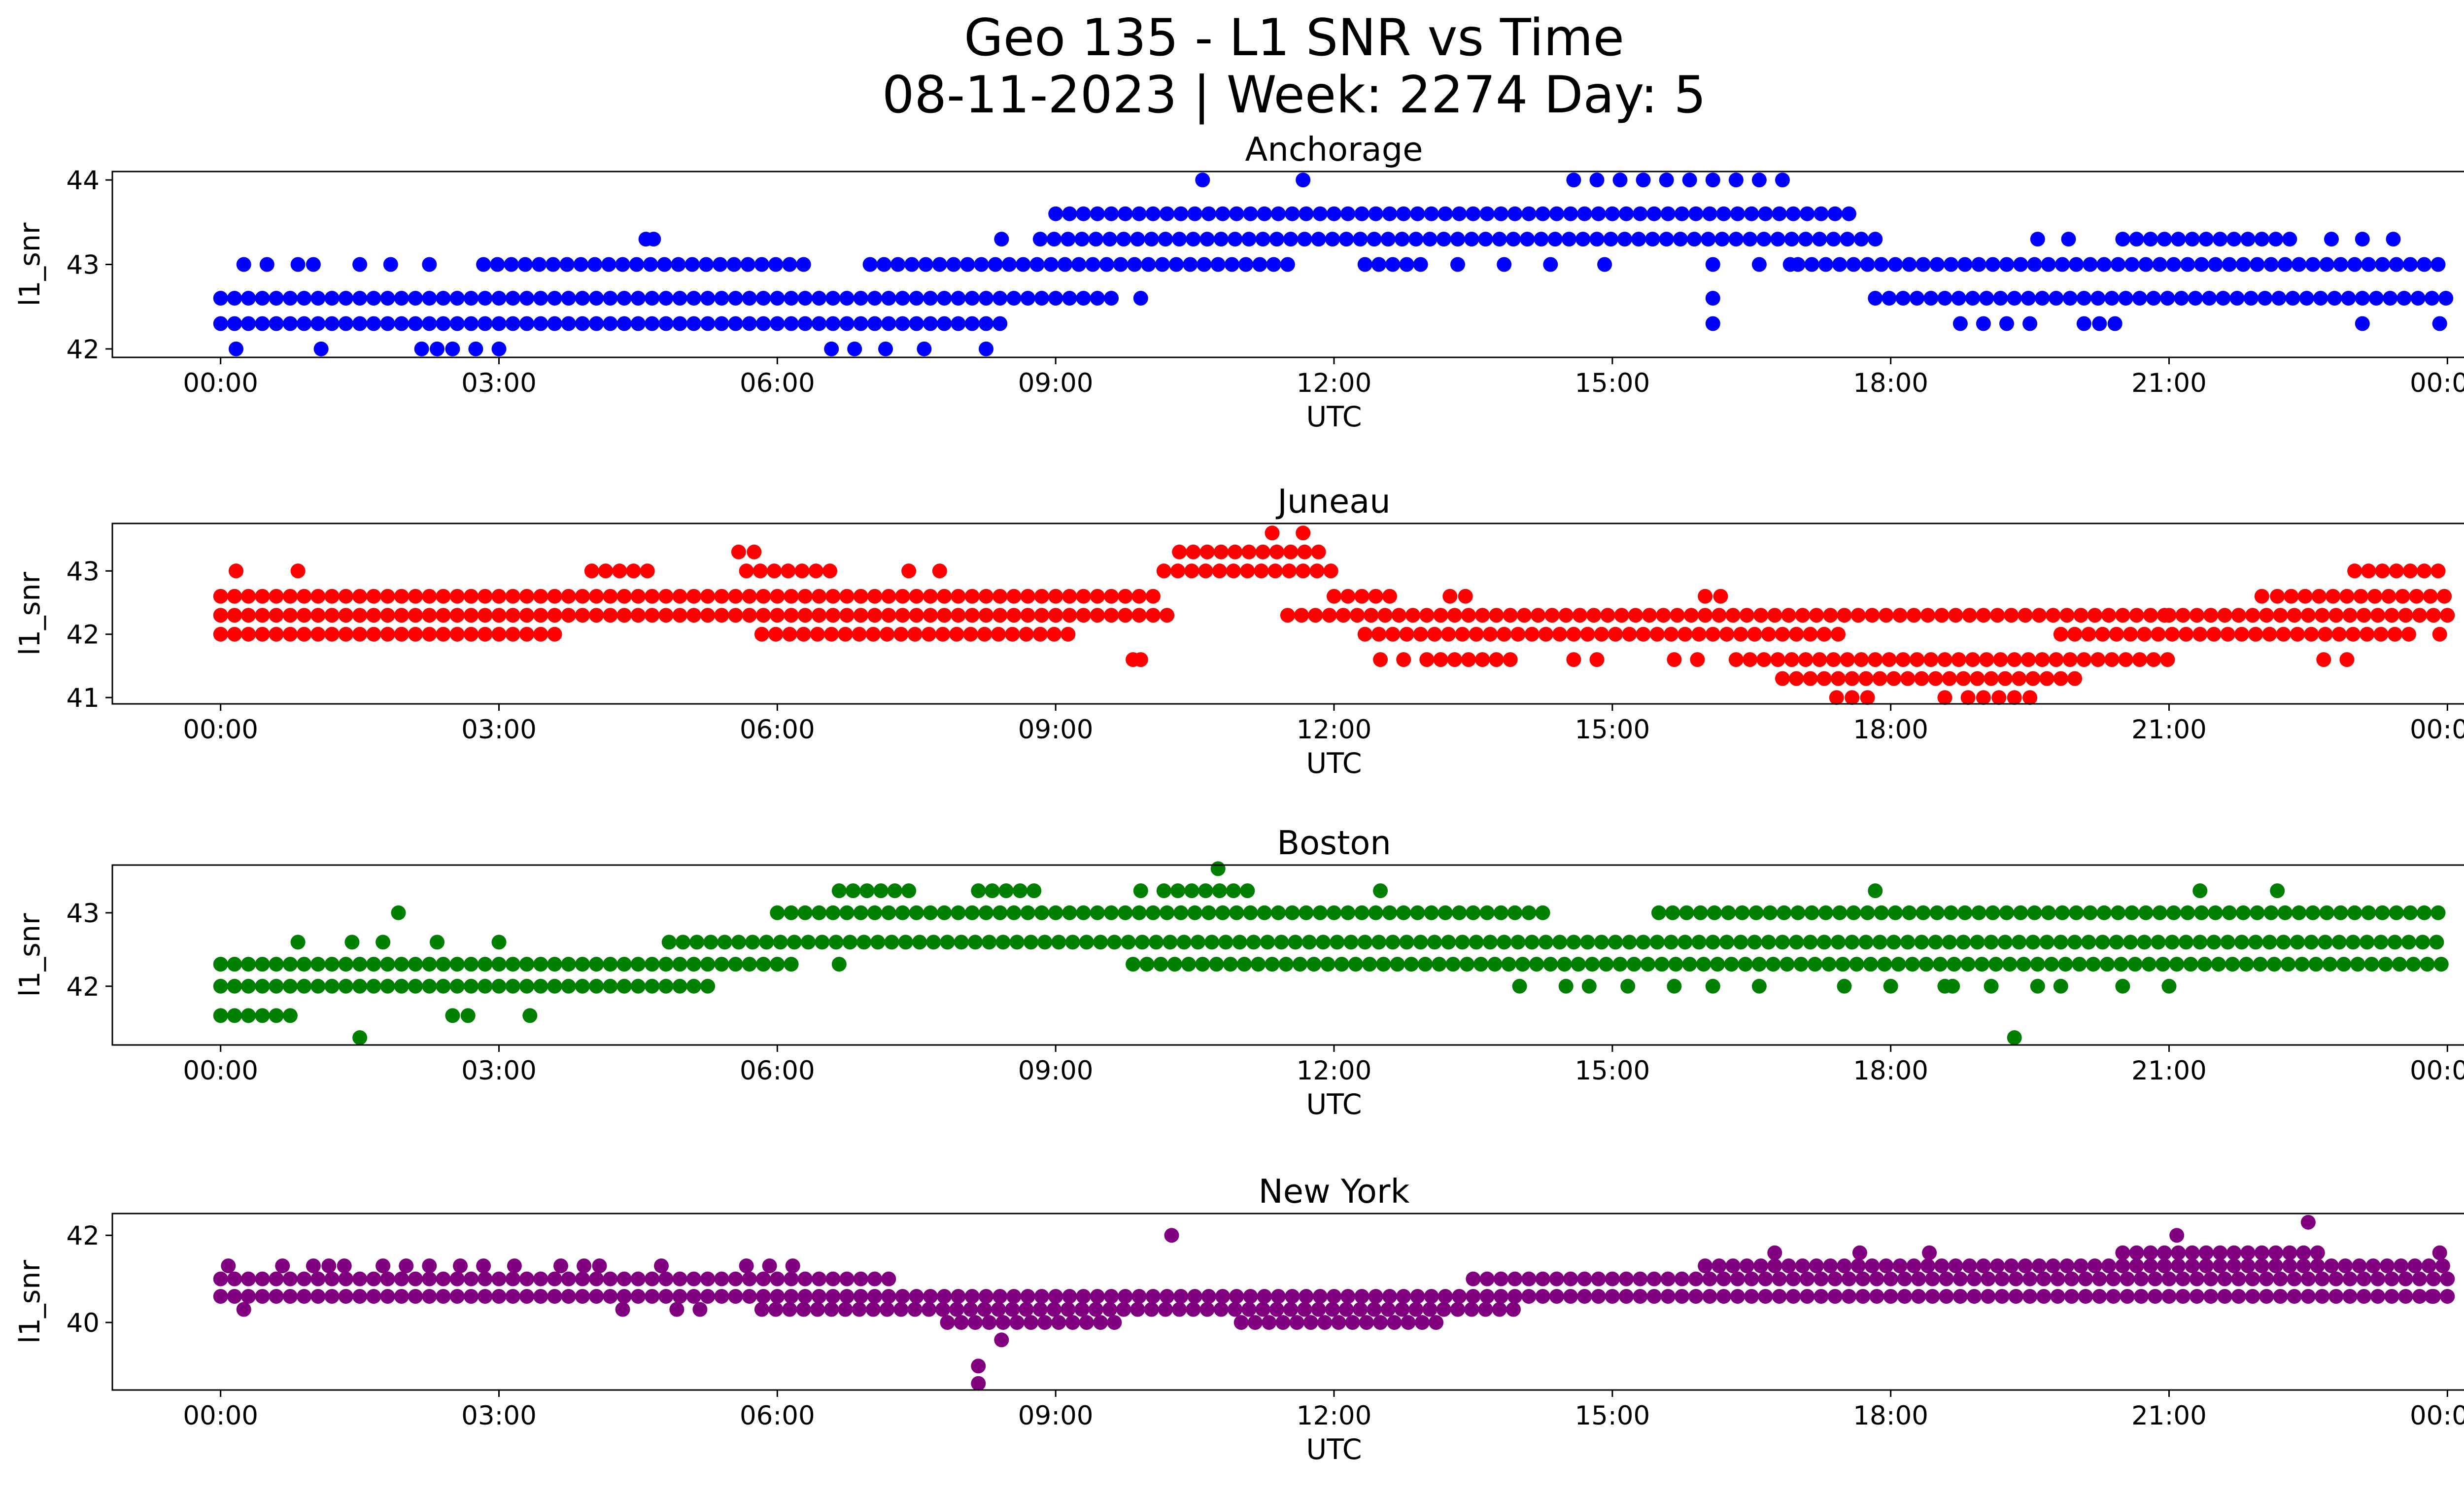 The image size is (2464, 1495). What do you see at coordinates (1056, 730) in the screenshot?
I see `x-tick-label: 09:00` at bounding box center [1056, 730].